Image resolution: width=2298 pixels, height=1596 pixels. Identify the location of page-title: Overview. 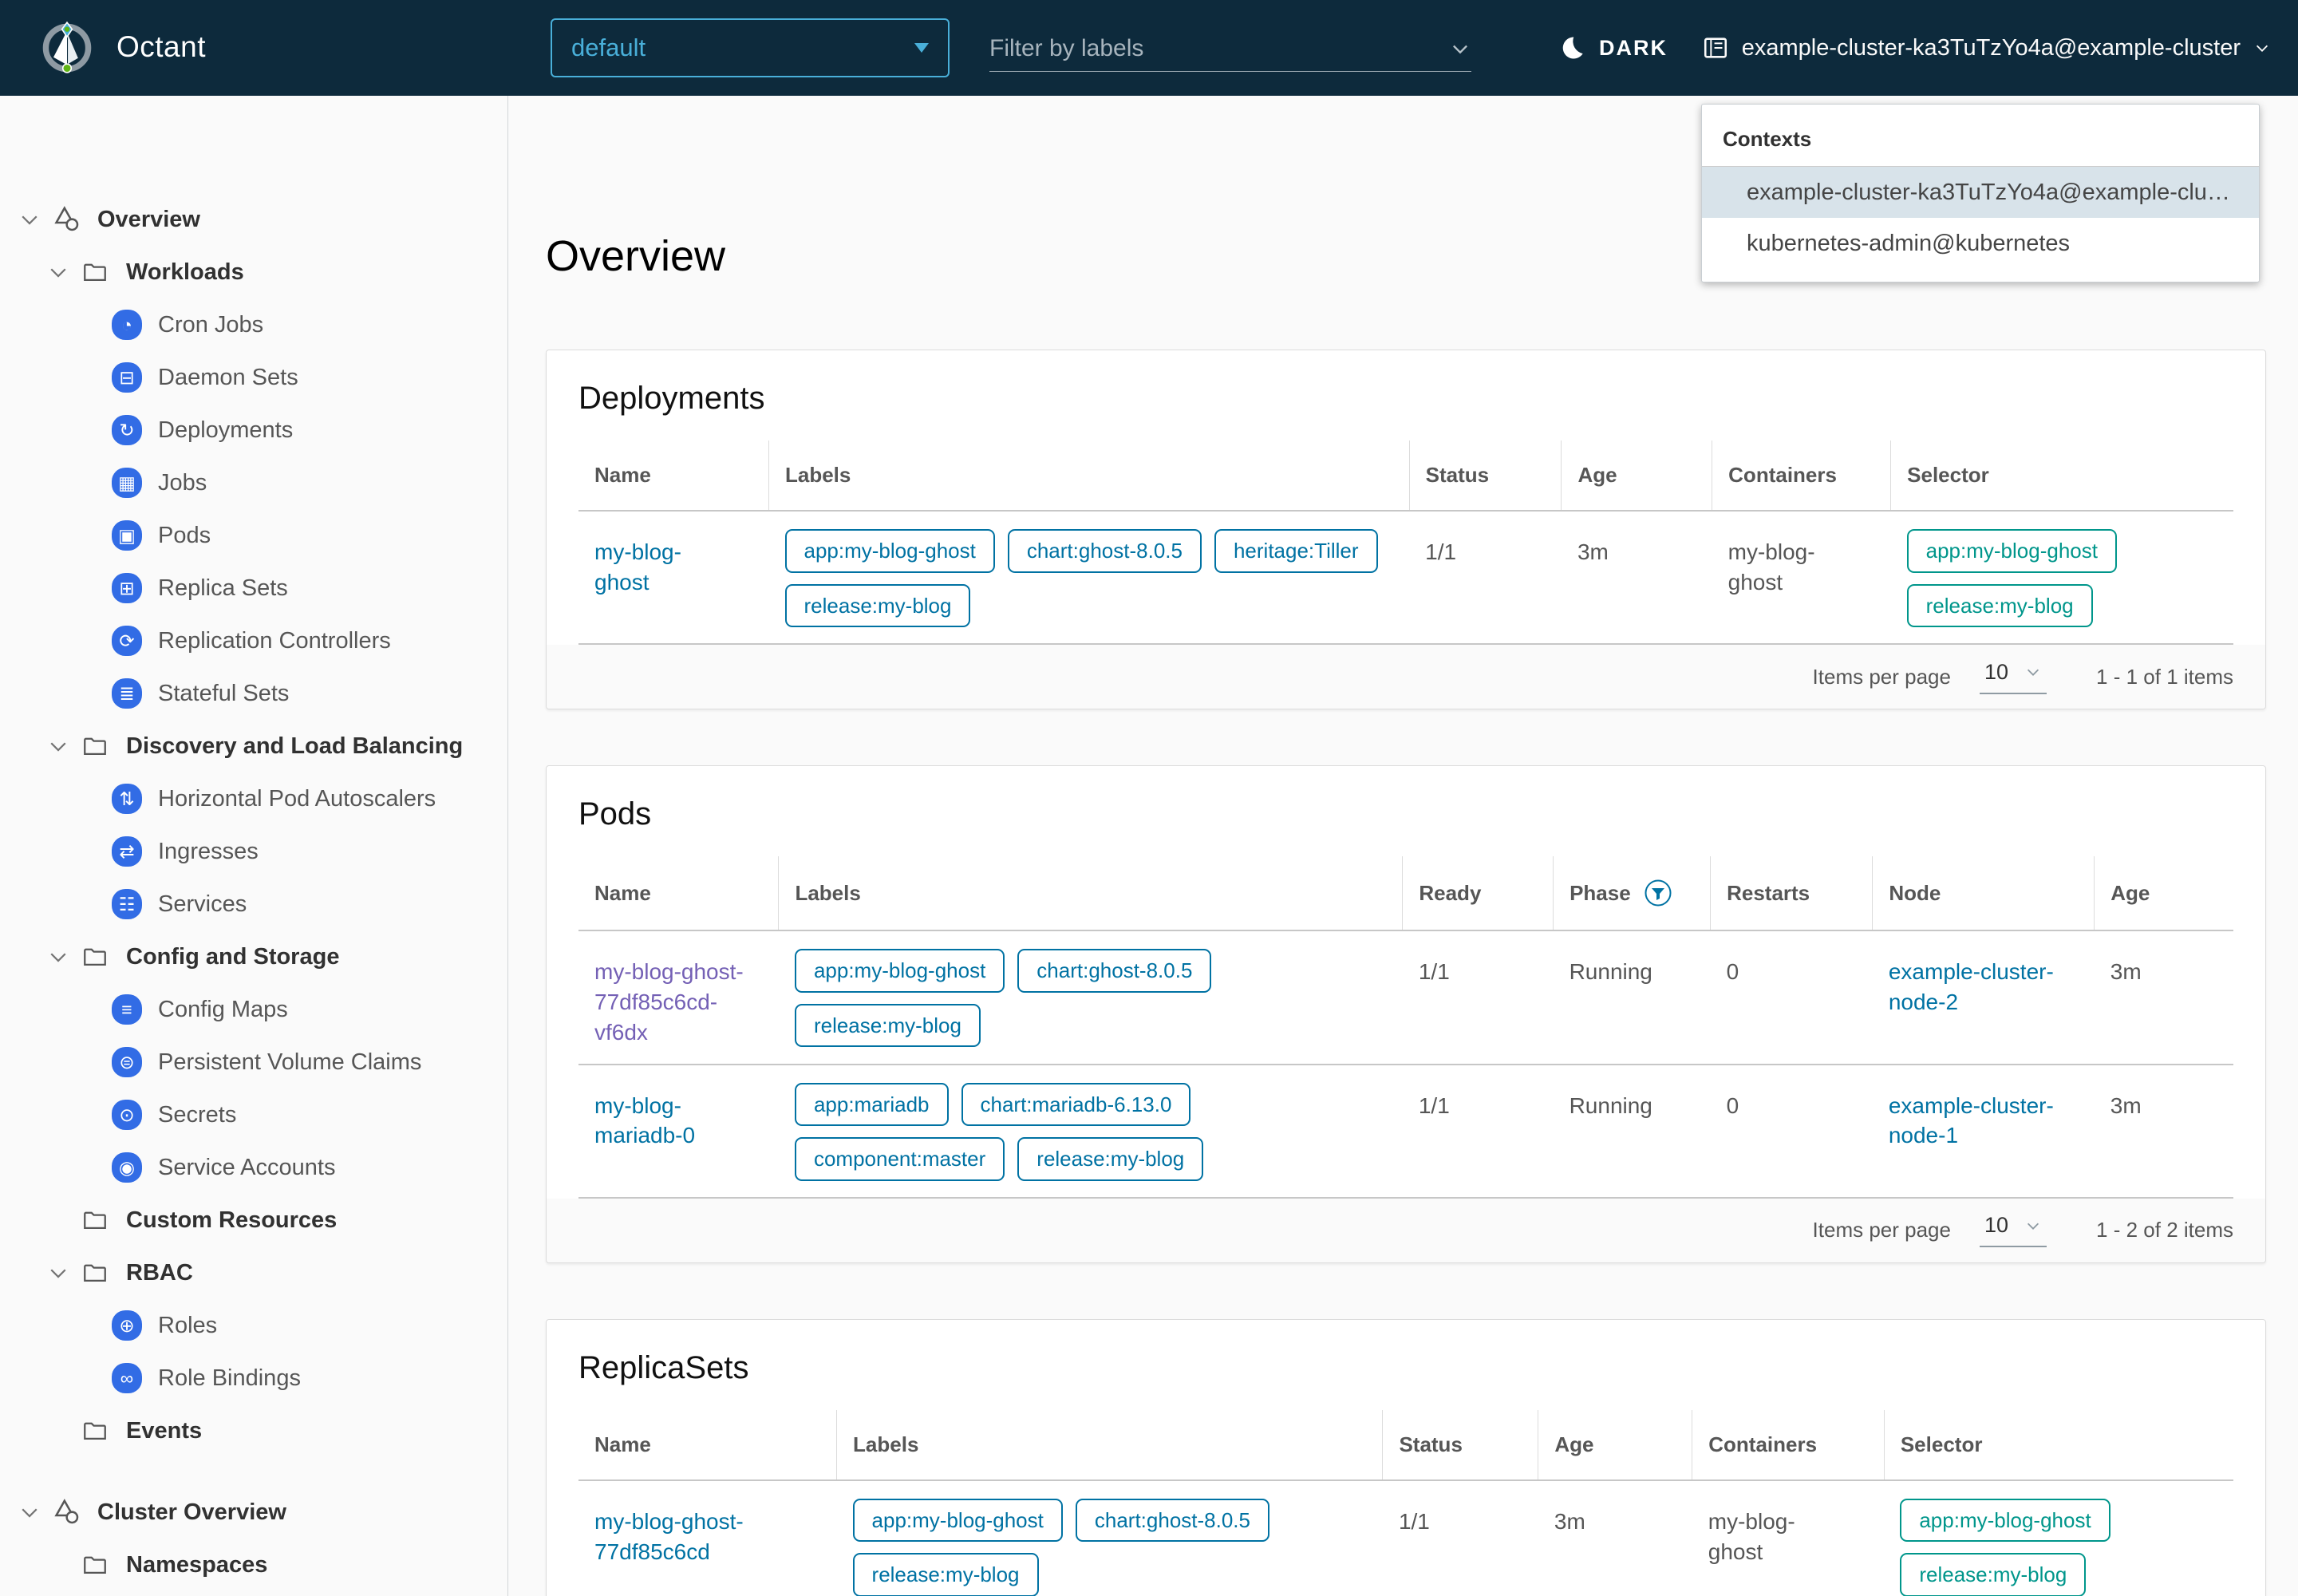
(636, 256).